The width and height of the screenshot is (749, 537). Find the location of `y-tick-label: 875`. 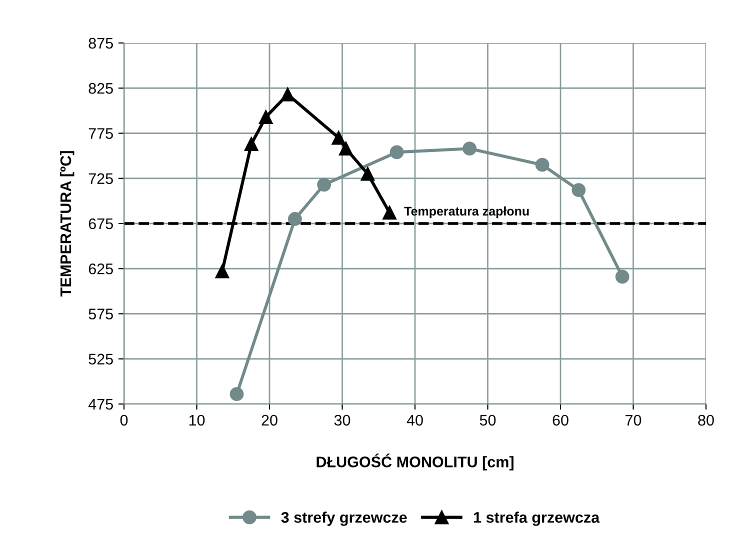

y-tick-label: 875 is located at coordinates (100, 43).